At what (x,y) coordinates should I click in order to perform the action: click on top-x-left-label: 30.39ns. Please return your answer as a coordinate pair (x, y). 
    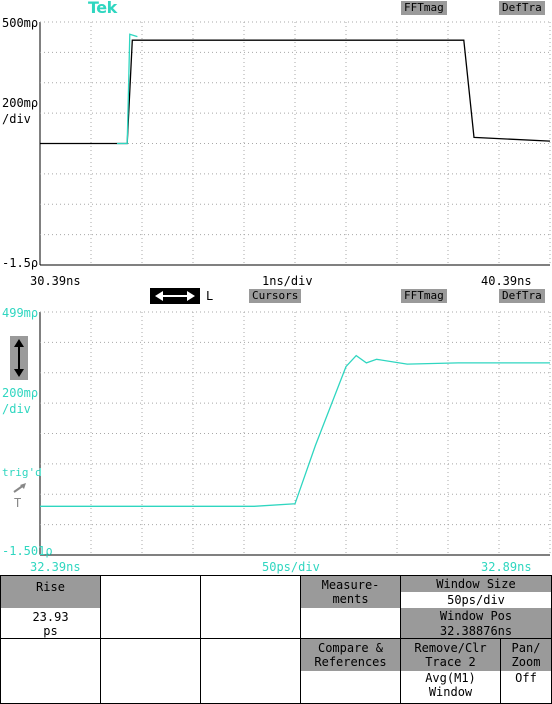
    Looking at the image, I should click on (55, 281).